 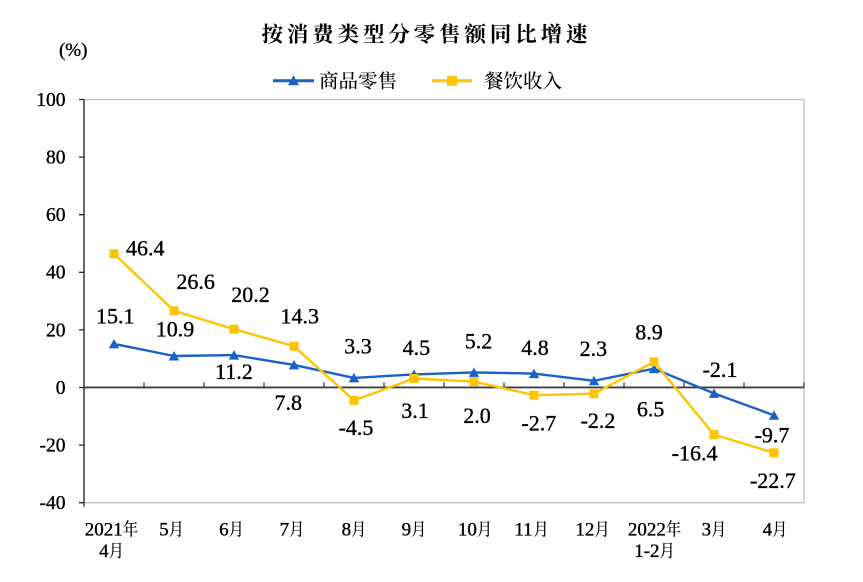 I want to click on svg-text: -16.4, so click(x=695, y=452).